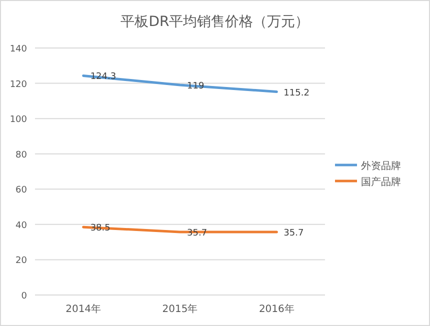 The image size is (430, 326). Describe the element at coordinates (22, 225) in the screenshot. I see `y-tick-label: 40` at that location.